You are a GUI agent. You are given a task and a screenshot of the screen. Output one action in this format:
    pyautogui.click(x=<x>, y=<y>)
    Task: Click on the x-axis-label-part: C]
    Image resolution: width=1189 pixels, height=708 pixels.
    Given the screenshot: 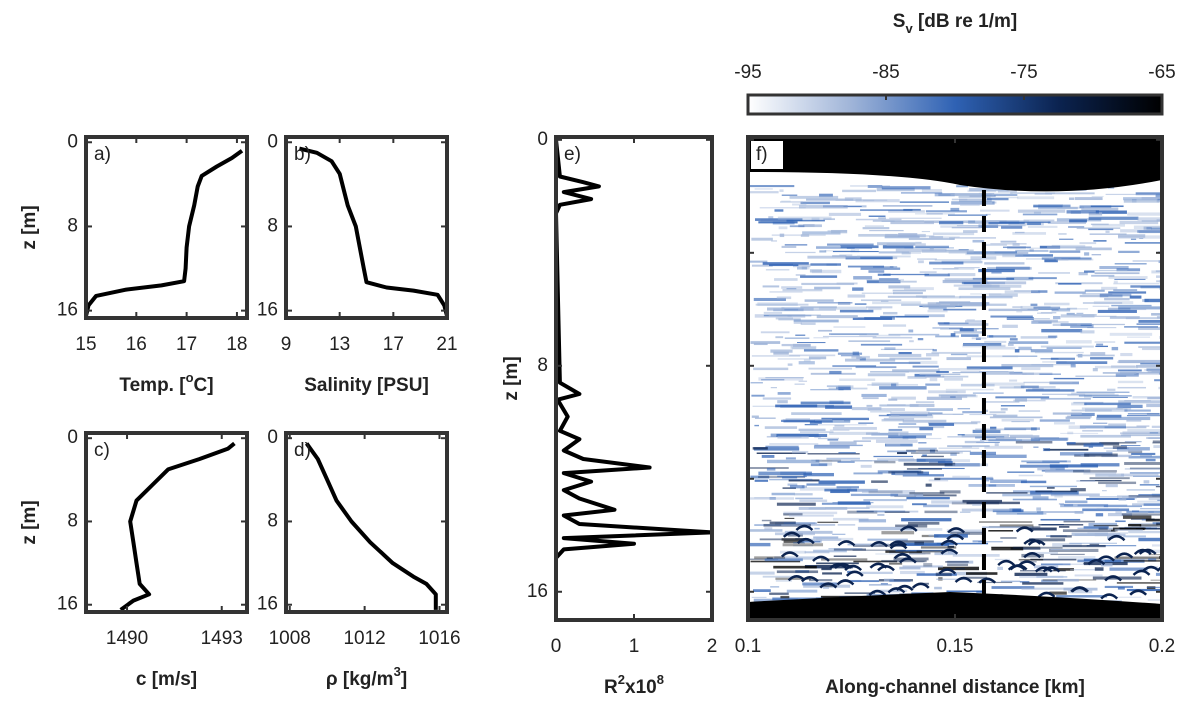 What is the action you would take?
    pyautogui.click(x=204, y=385)
    